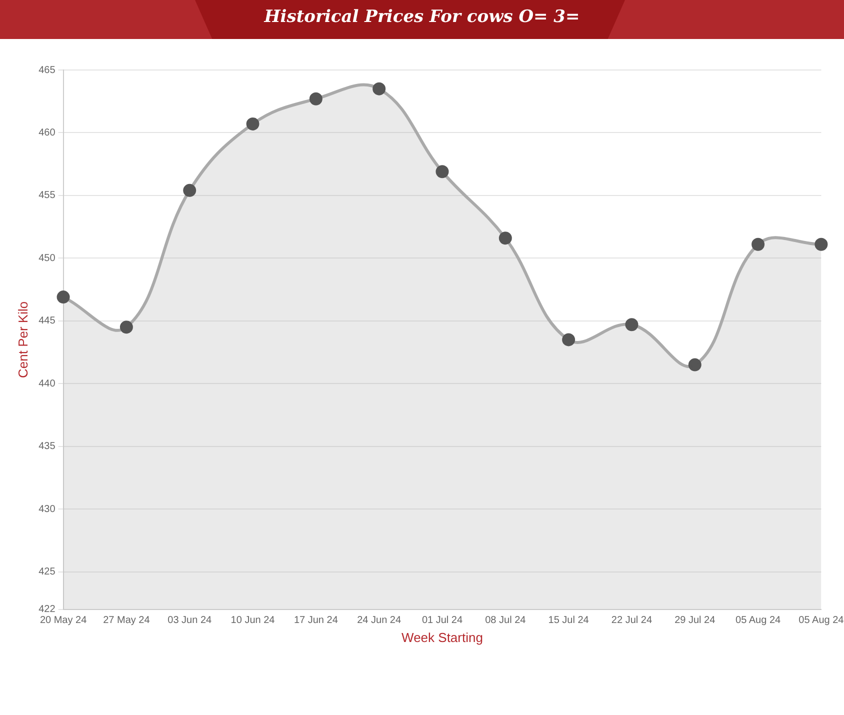 Image resolution: width=844 pixels, height=715 pixels. Describe the element at coordinates (695, 620) in the screenshot. I see `x-tick-label: 29 Jul 24` at that location.